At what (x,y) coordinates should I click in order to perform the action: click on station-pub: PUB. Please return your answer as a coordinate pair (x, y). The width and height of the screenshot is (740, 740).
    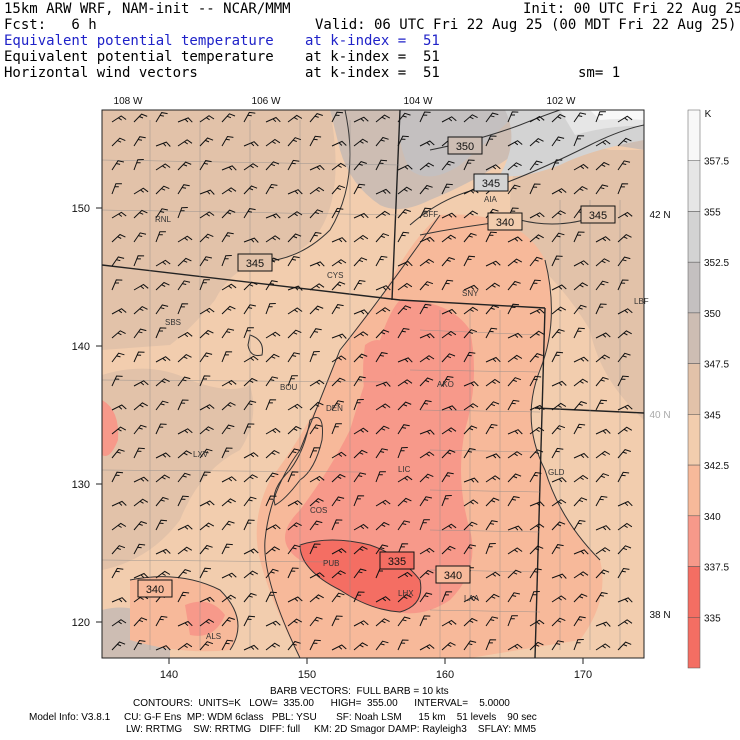
    Looking at the image, I should click on (331, 563).